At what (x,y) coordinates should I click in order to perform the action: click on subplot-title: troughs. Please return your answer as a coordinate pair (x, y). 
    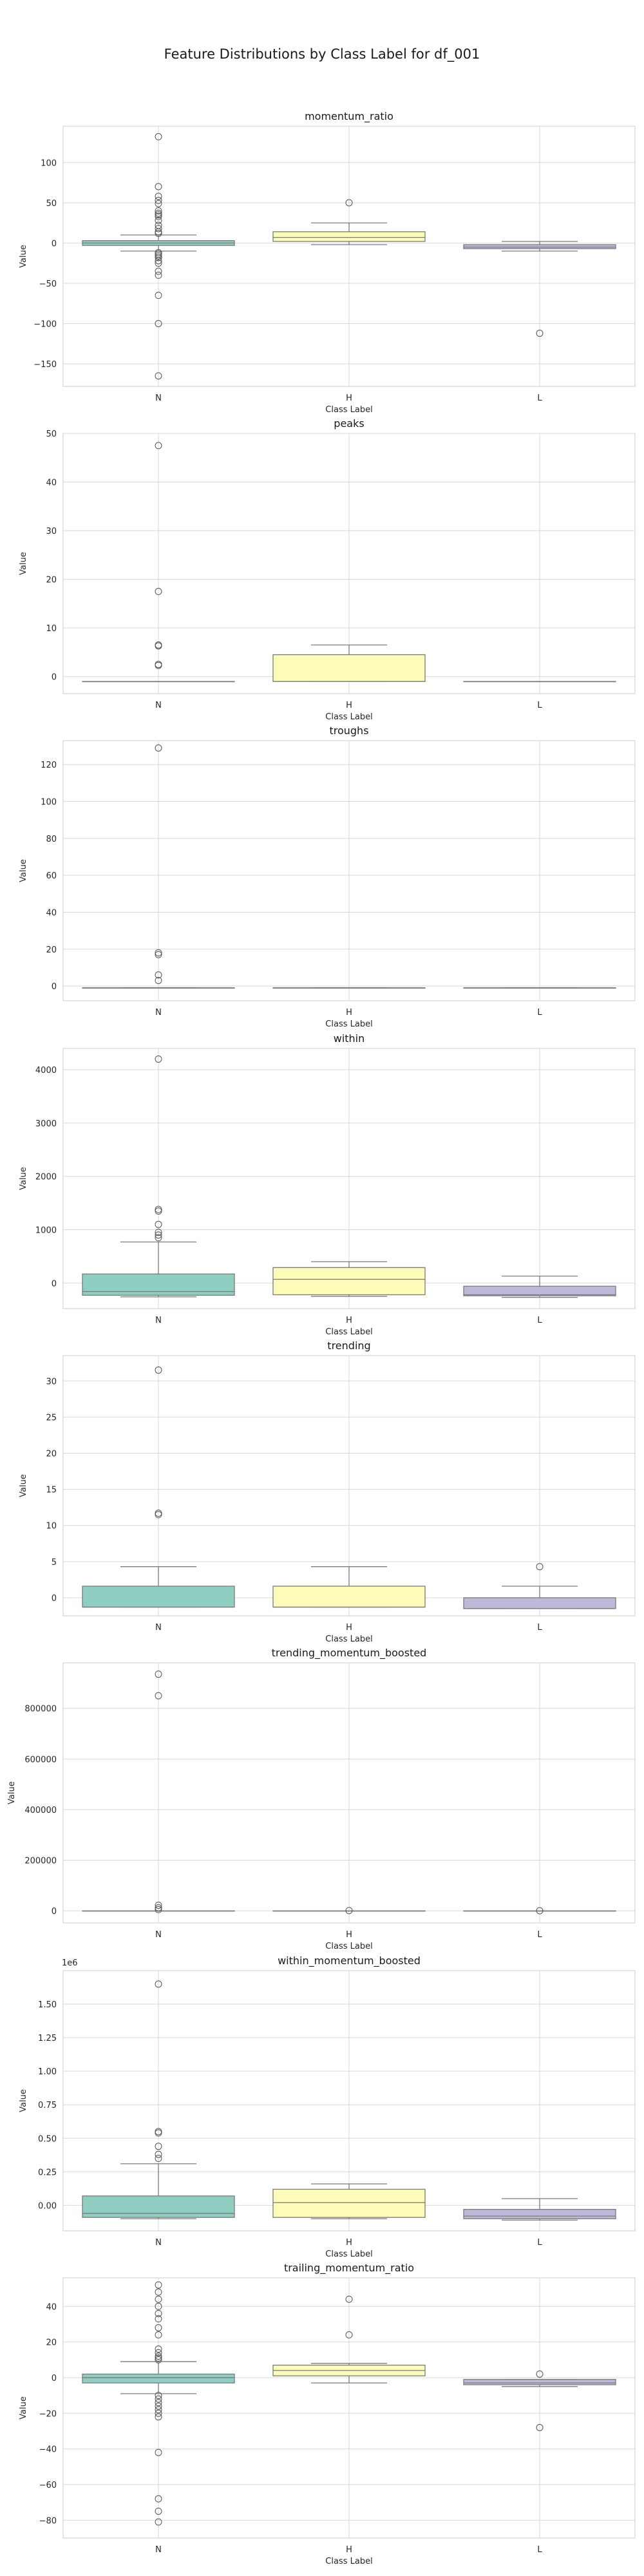
    Looking at the image, I should click on (349, 730).